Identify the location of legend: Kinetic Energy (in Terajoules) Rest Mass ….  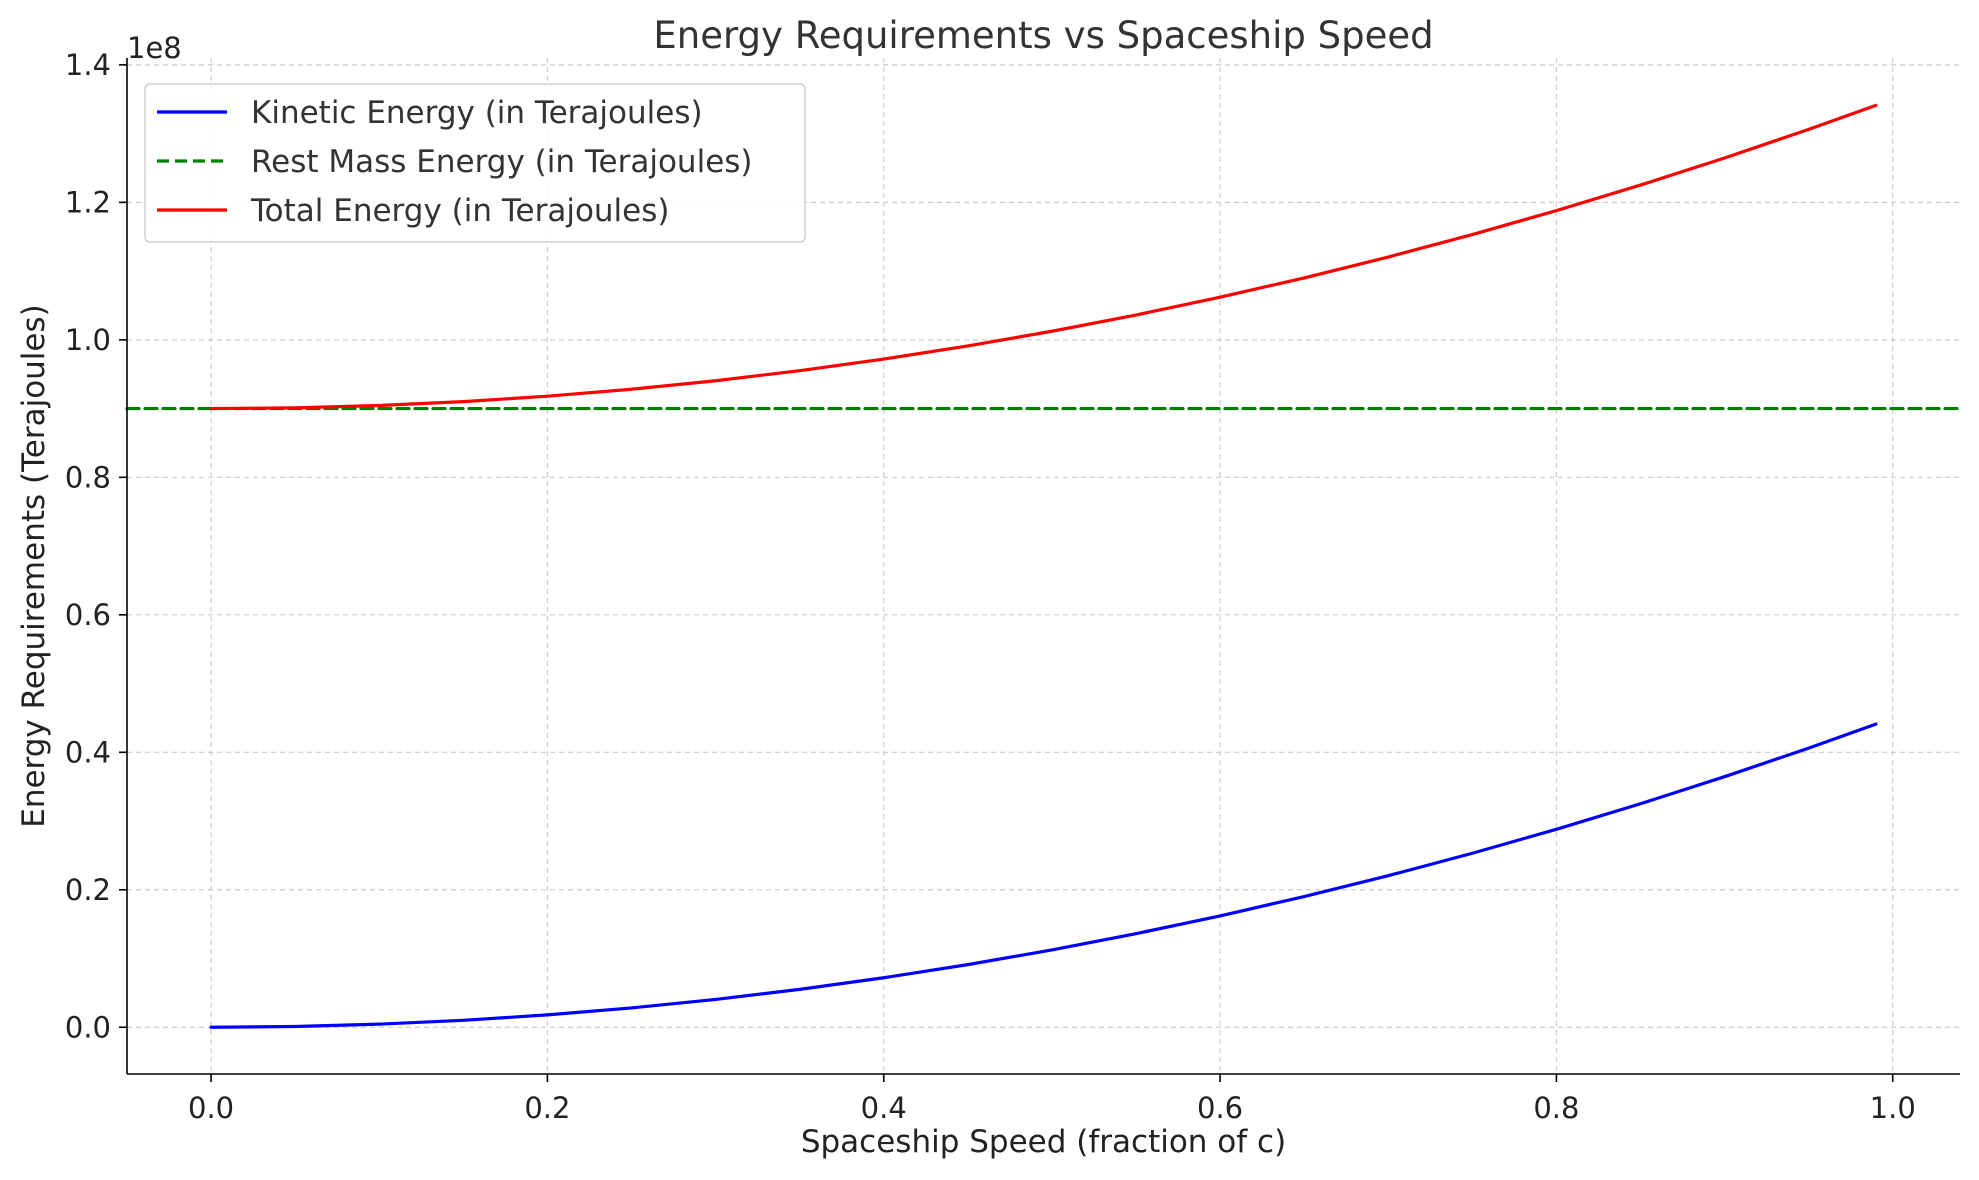
(475, 163).